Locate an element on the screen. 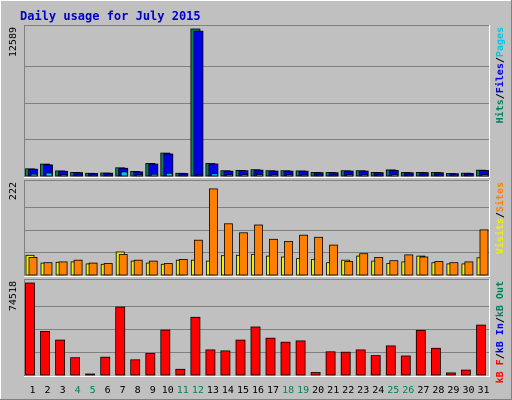  day-label: 7 is located at coordinates (123, 390).